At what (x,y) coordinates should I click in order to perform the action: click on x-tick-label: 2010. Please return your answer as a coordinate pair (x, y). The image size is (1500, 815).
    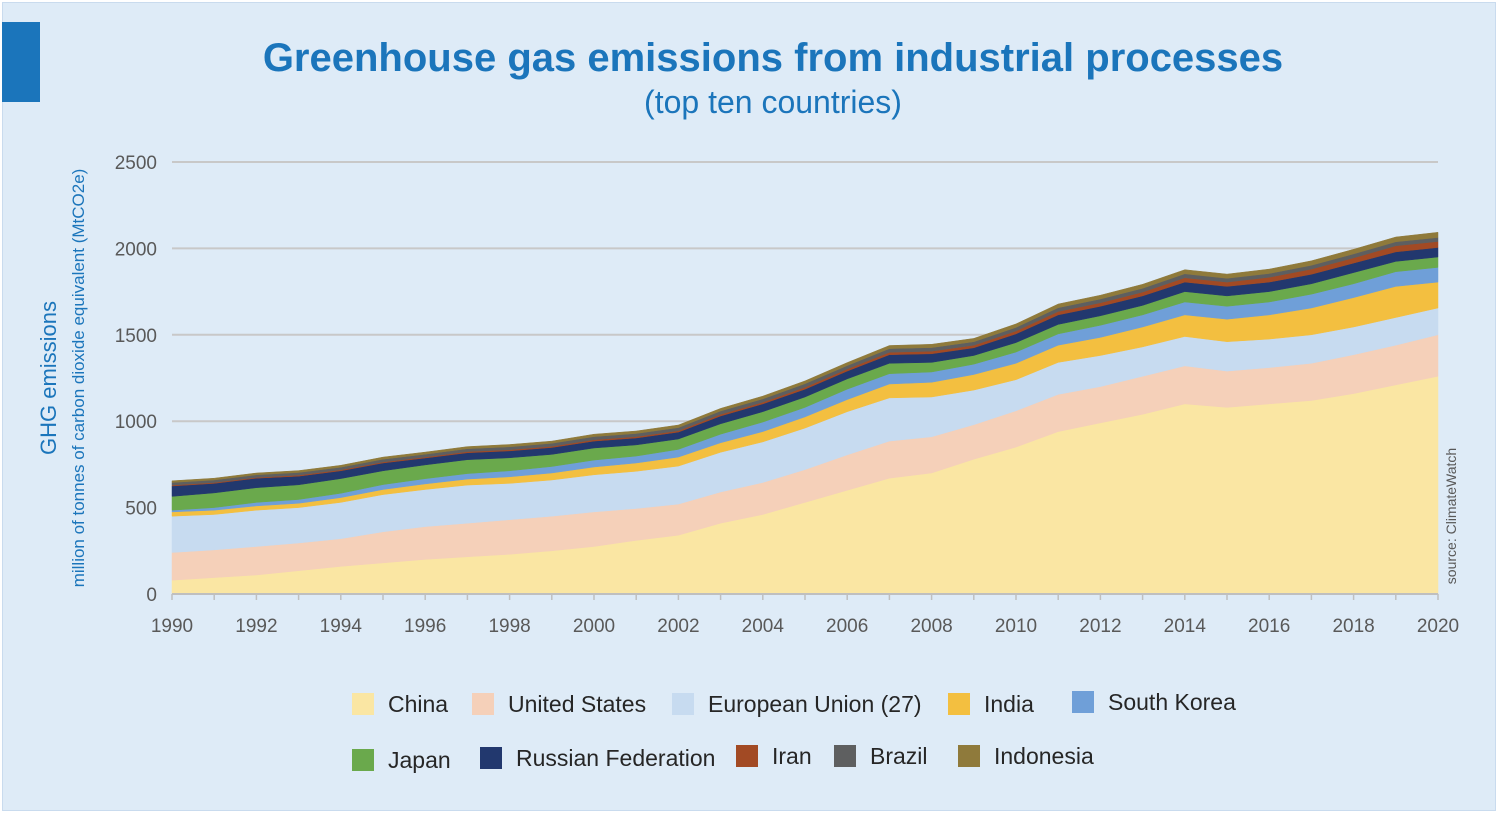
    Looking at the image, I should click on (1016, 626).